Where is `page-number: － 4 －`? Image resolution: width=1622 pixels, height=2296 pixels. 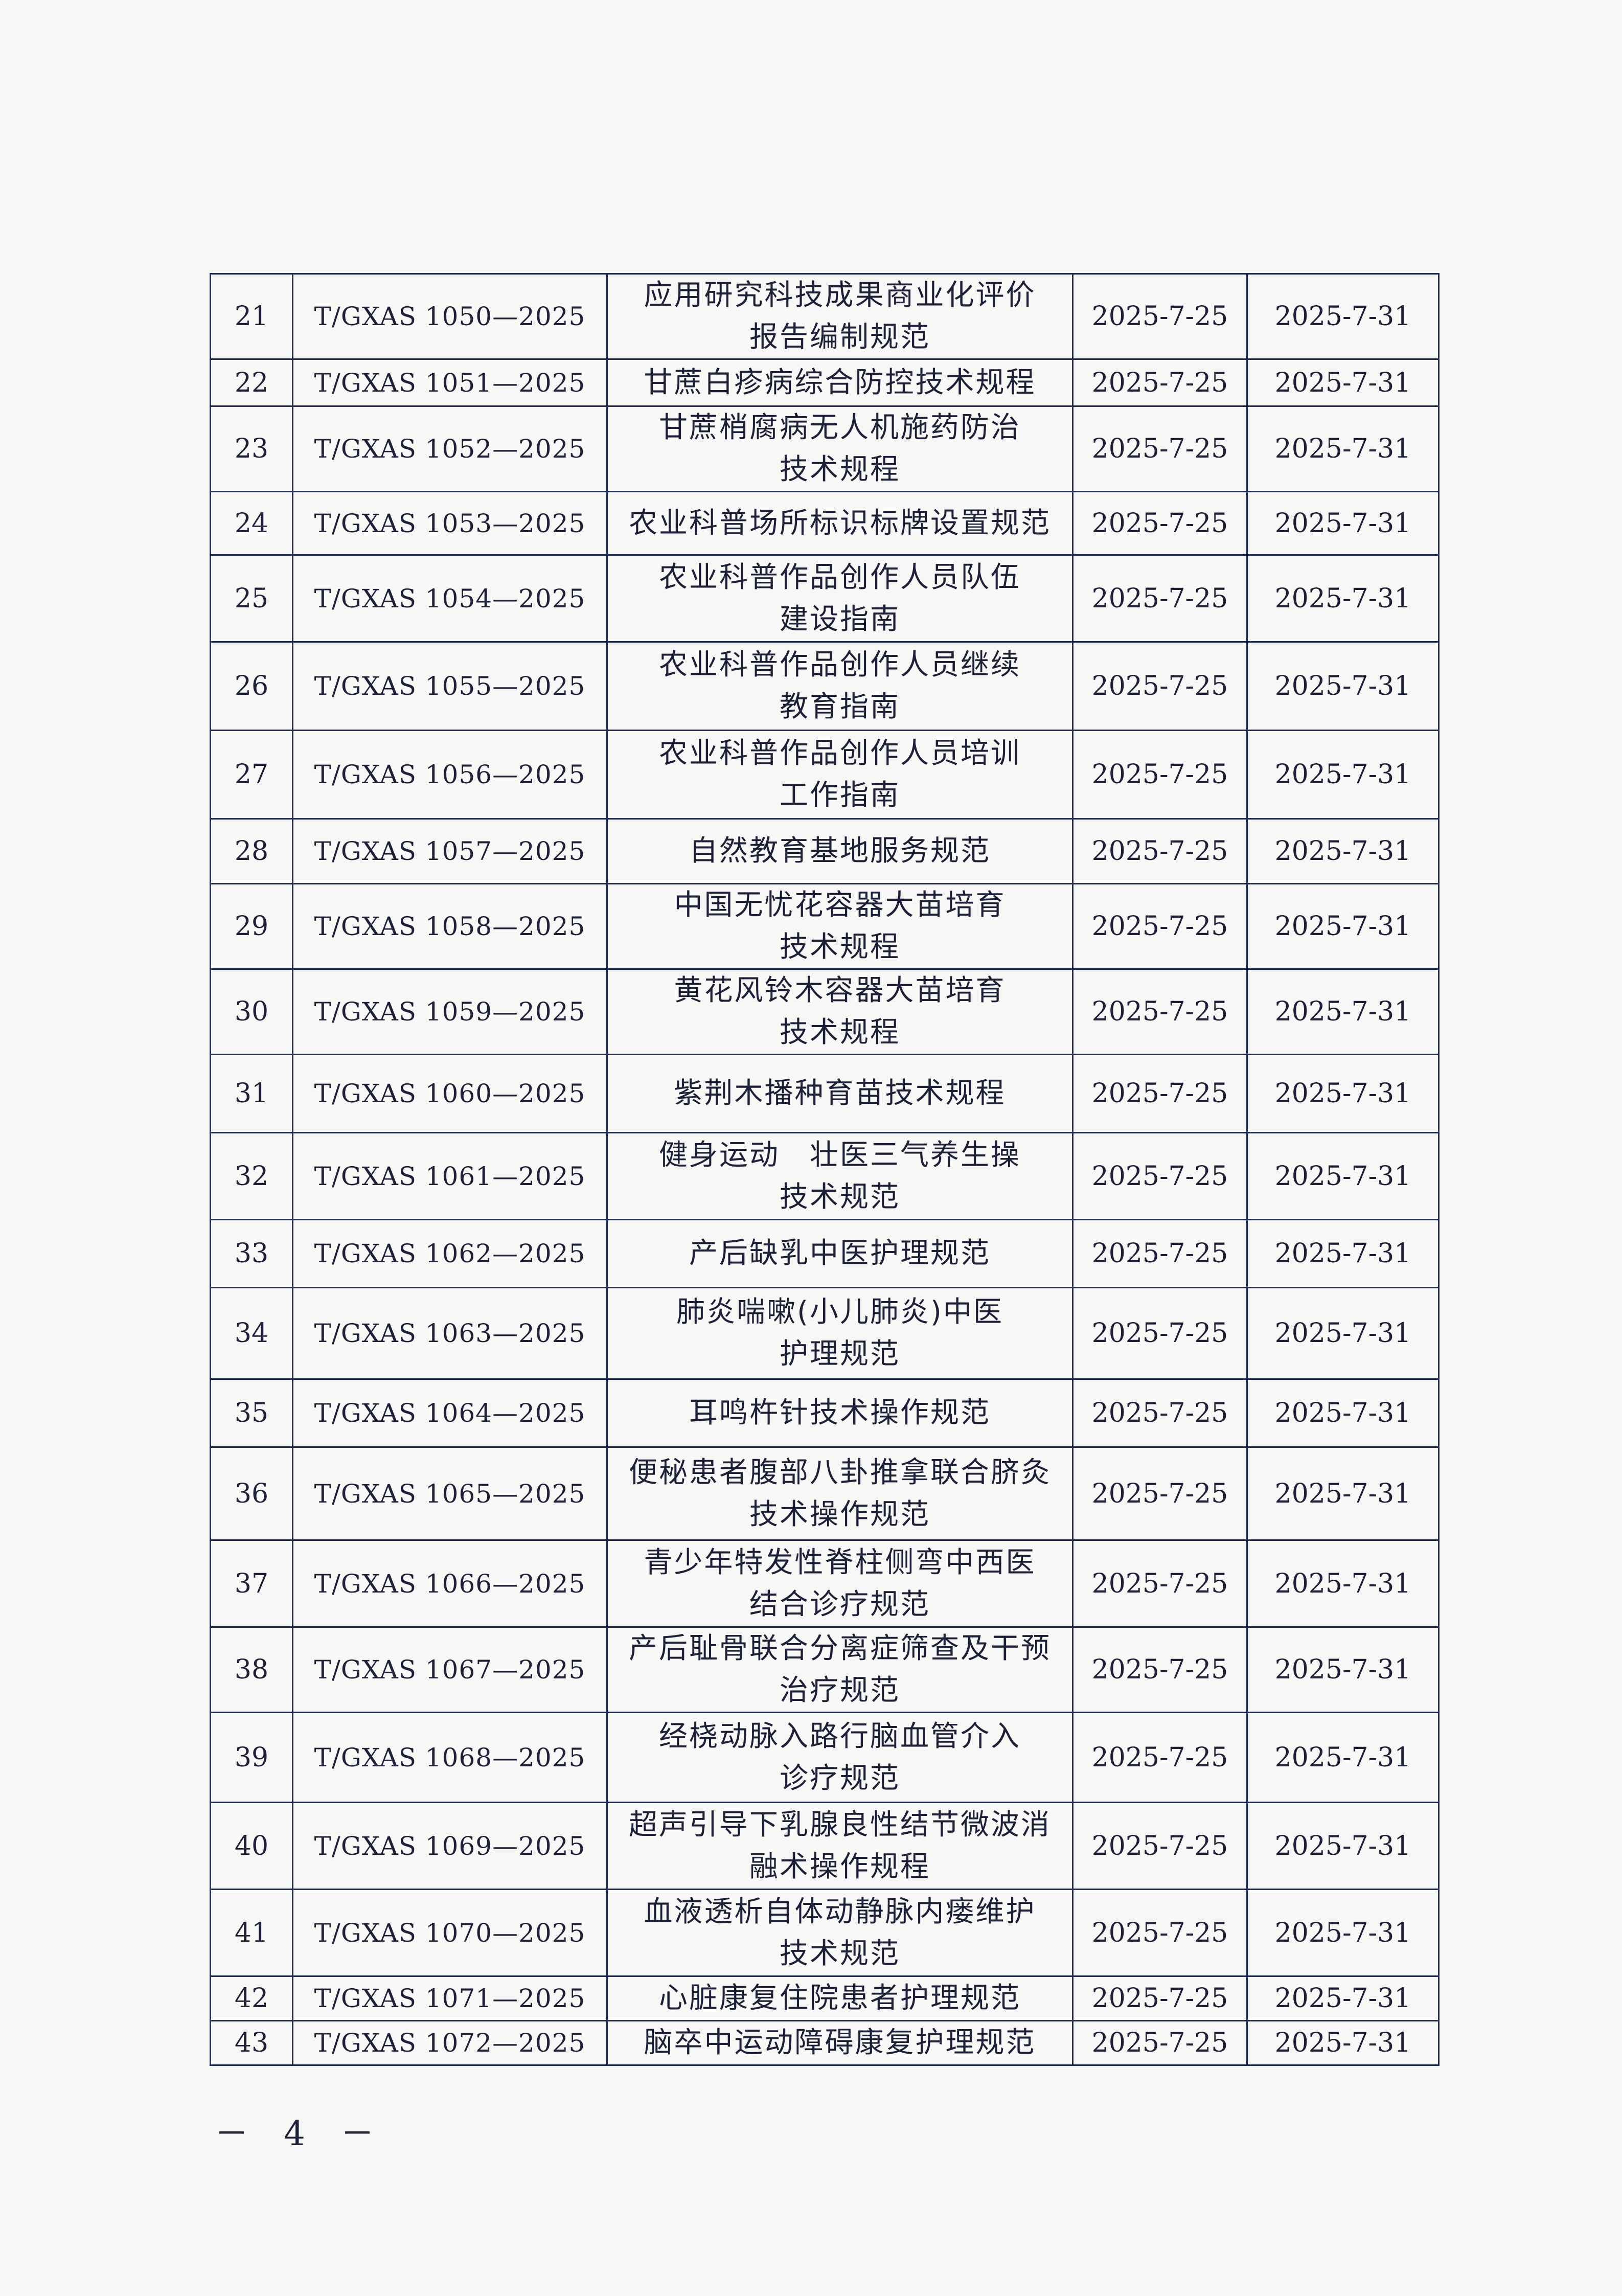 page-number: － 4 － is located at coordinates (300, 2133).